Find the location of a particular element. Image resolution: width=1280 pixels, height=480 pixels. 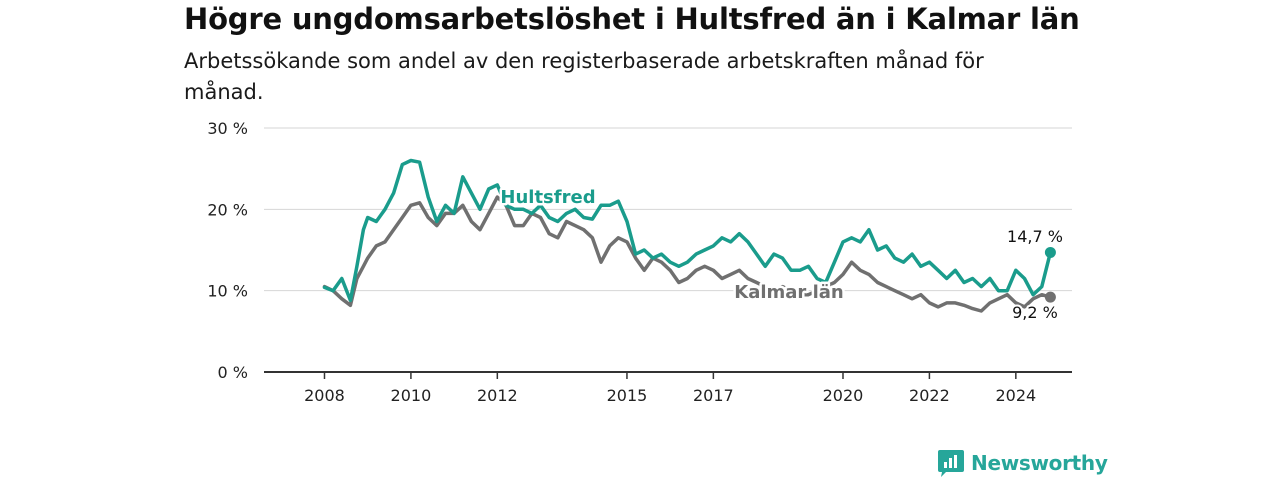

x-axis: 2008 2010 2012 2015 2017 2020 2022 2024 is located at coordinates (668, 388).